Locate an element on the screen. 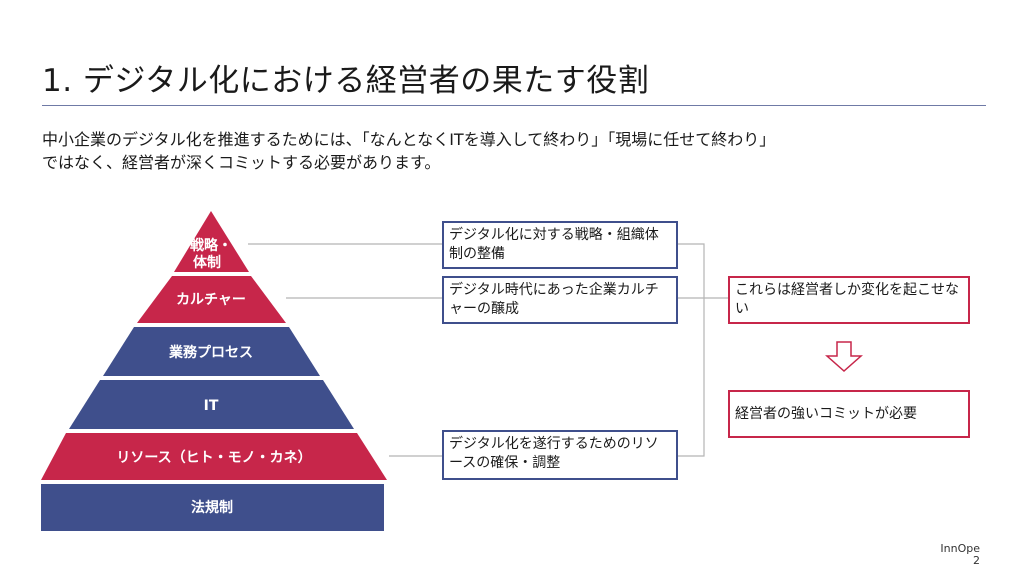  tier-label-process: 業務プロセス is located at coordinates (210, 352).